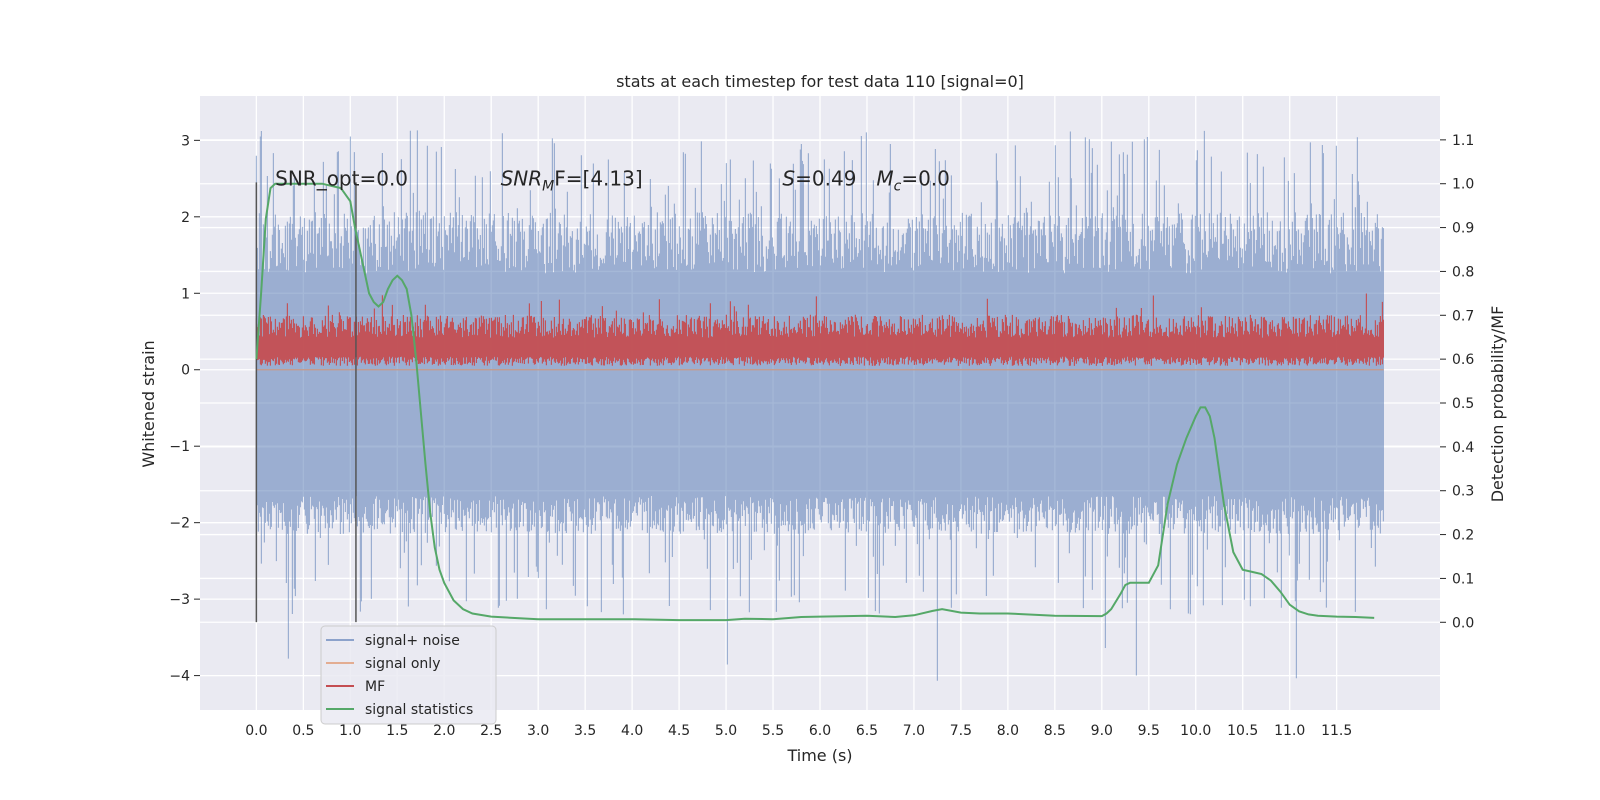 The image size is (1600, 800). I want to click on x-tick-label: 5.5, so click(773, 731).